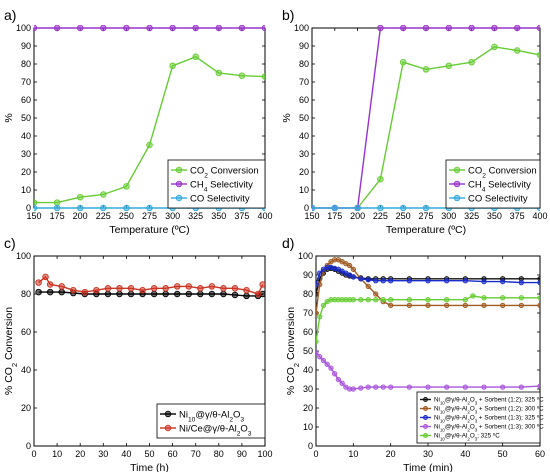  Describe the element at coordinates (301, 28) in the screenshot. I see `y-tick-label: 100` at that location.